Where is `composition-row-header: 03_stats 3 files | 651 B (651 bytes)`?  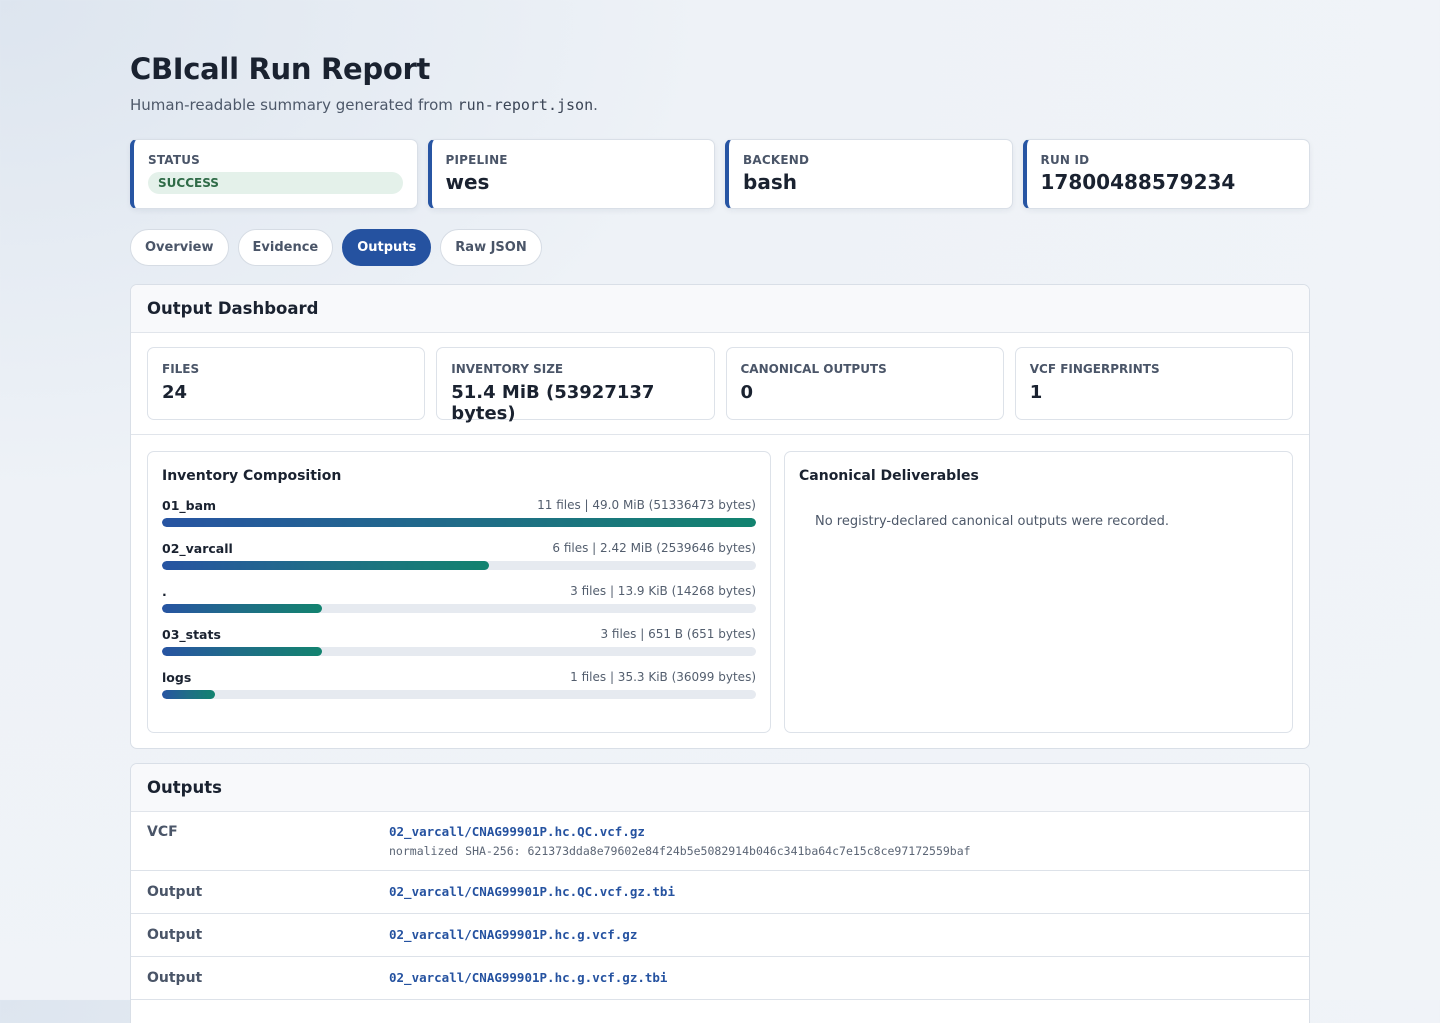 composition-row-header: 03_stats 3 files | 651 B (651 bytes) is located at coordinates (459, 634).